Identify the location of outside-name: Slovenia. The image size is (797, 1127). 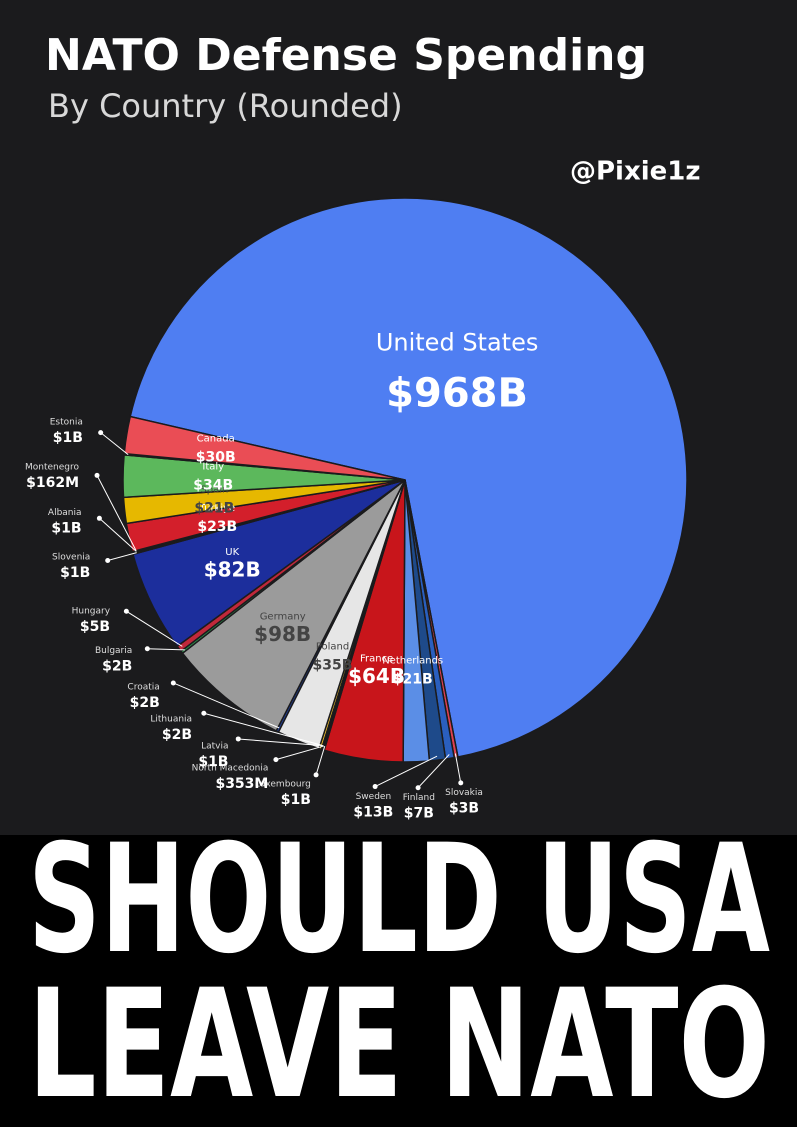
(71, 558).